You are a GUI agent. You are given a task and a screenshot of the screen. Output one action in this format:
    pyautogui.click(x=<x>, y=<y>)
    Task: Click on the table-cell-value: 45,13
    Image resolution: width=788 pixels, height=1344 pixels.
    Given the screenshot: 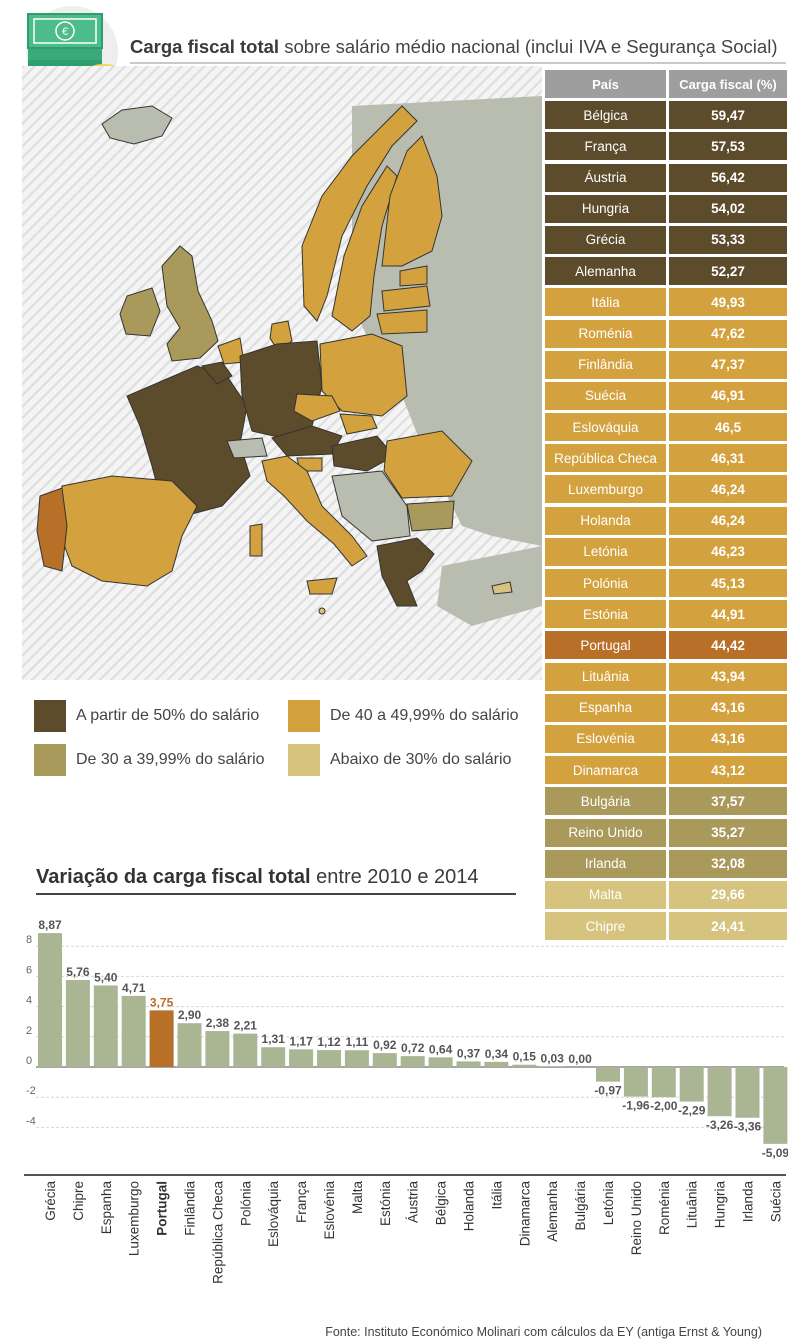 What is the action you would take?
    pyautogui.click(x=728, y=583)
    